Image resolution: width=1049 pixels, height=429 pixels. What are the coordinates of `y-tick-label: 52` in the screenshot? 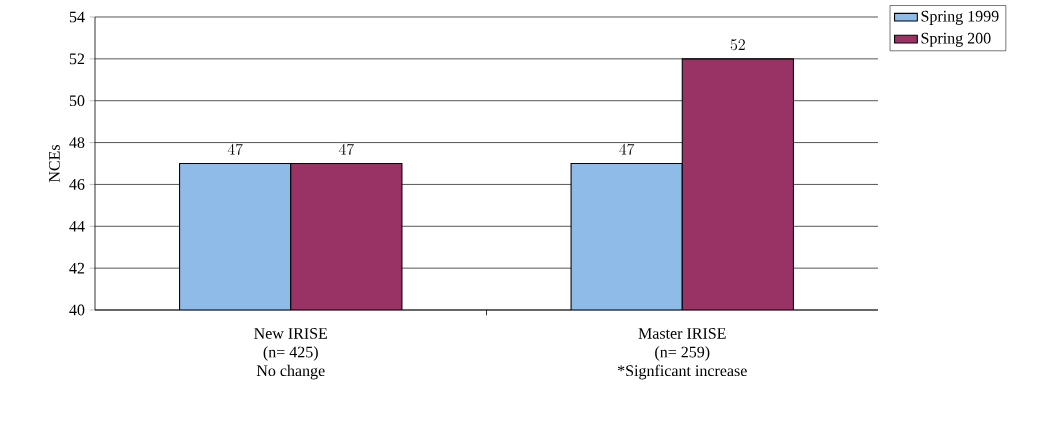 It's located at (77, 59).